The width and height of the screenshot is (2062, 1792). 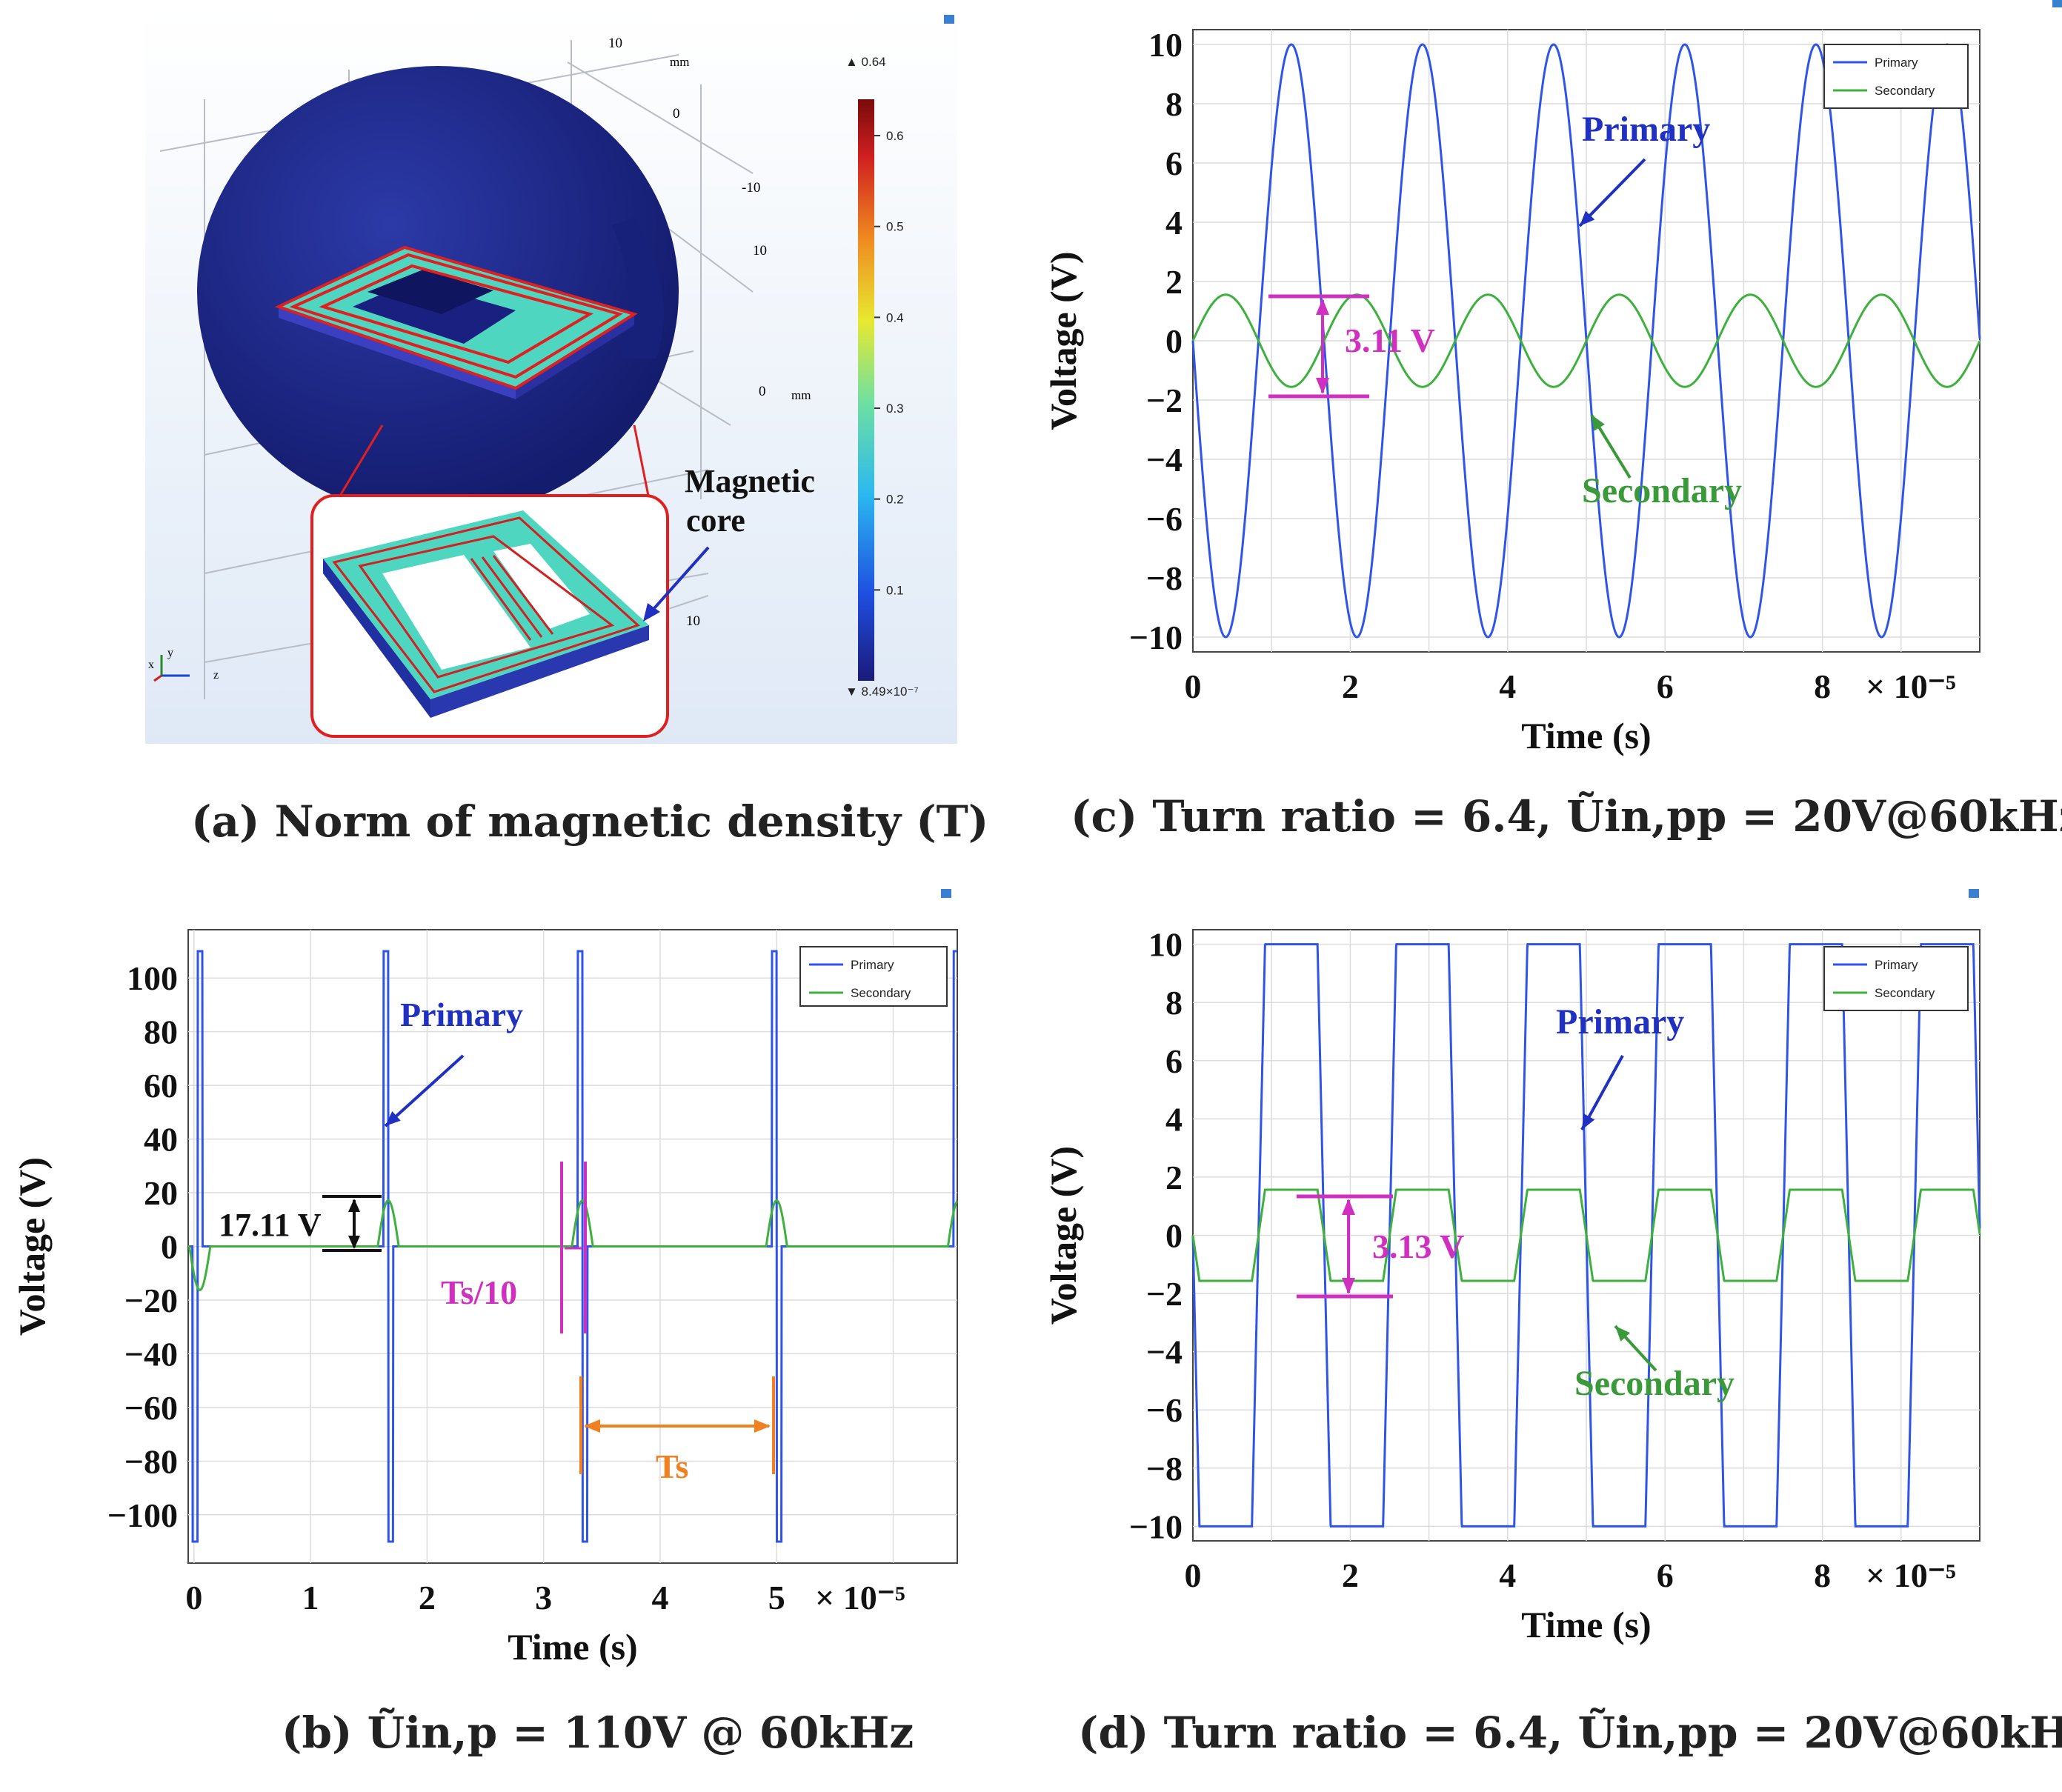 What do you see at coordinates (762, 1426) in the screenshot?
I see `ts-arrow-right` at bounding box center [762, 1426].